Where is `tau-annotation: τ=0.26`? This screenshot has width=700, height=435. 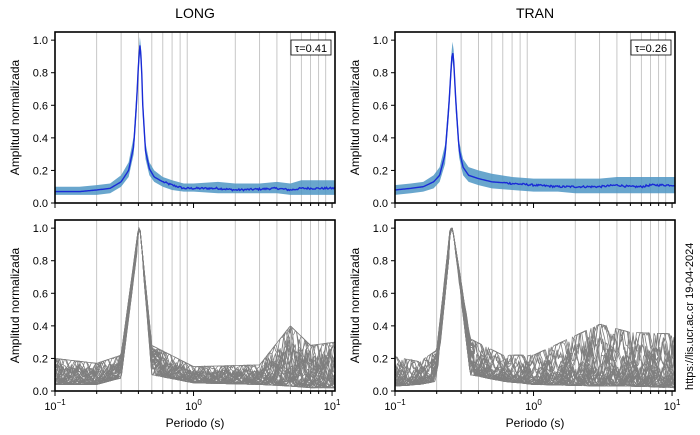 tau-annotation: τ=0.26 is located at coordinates (651, 47).